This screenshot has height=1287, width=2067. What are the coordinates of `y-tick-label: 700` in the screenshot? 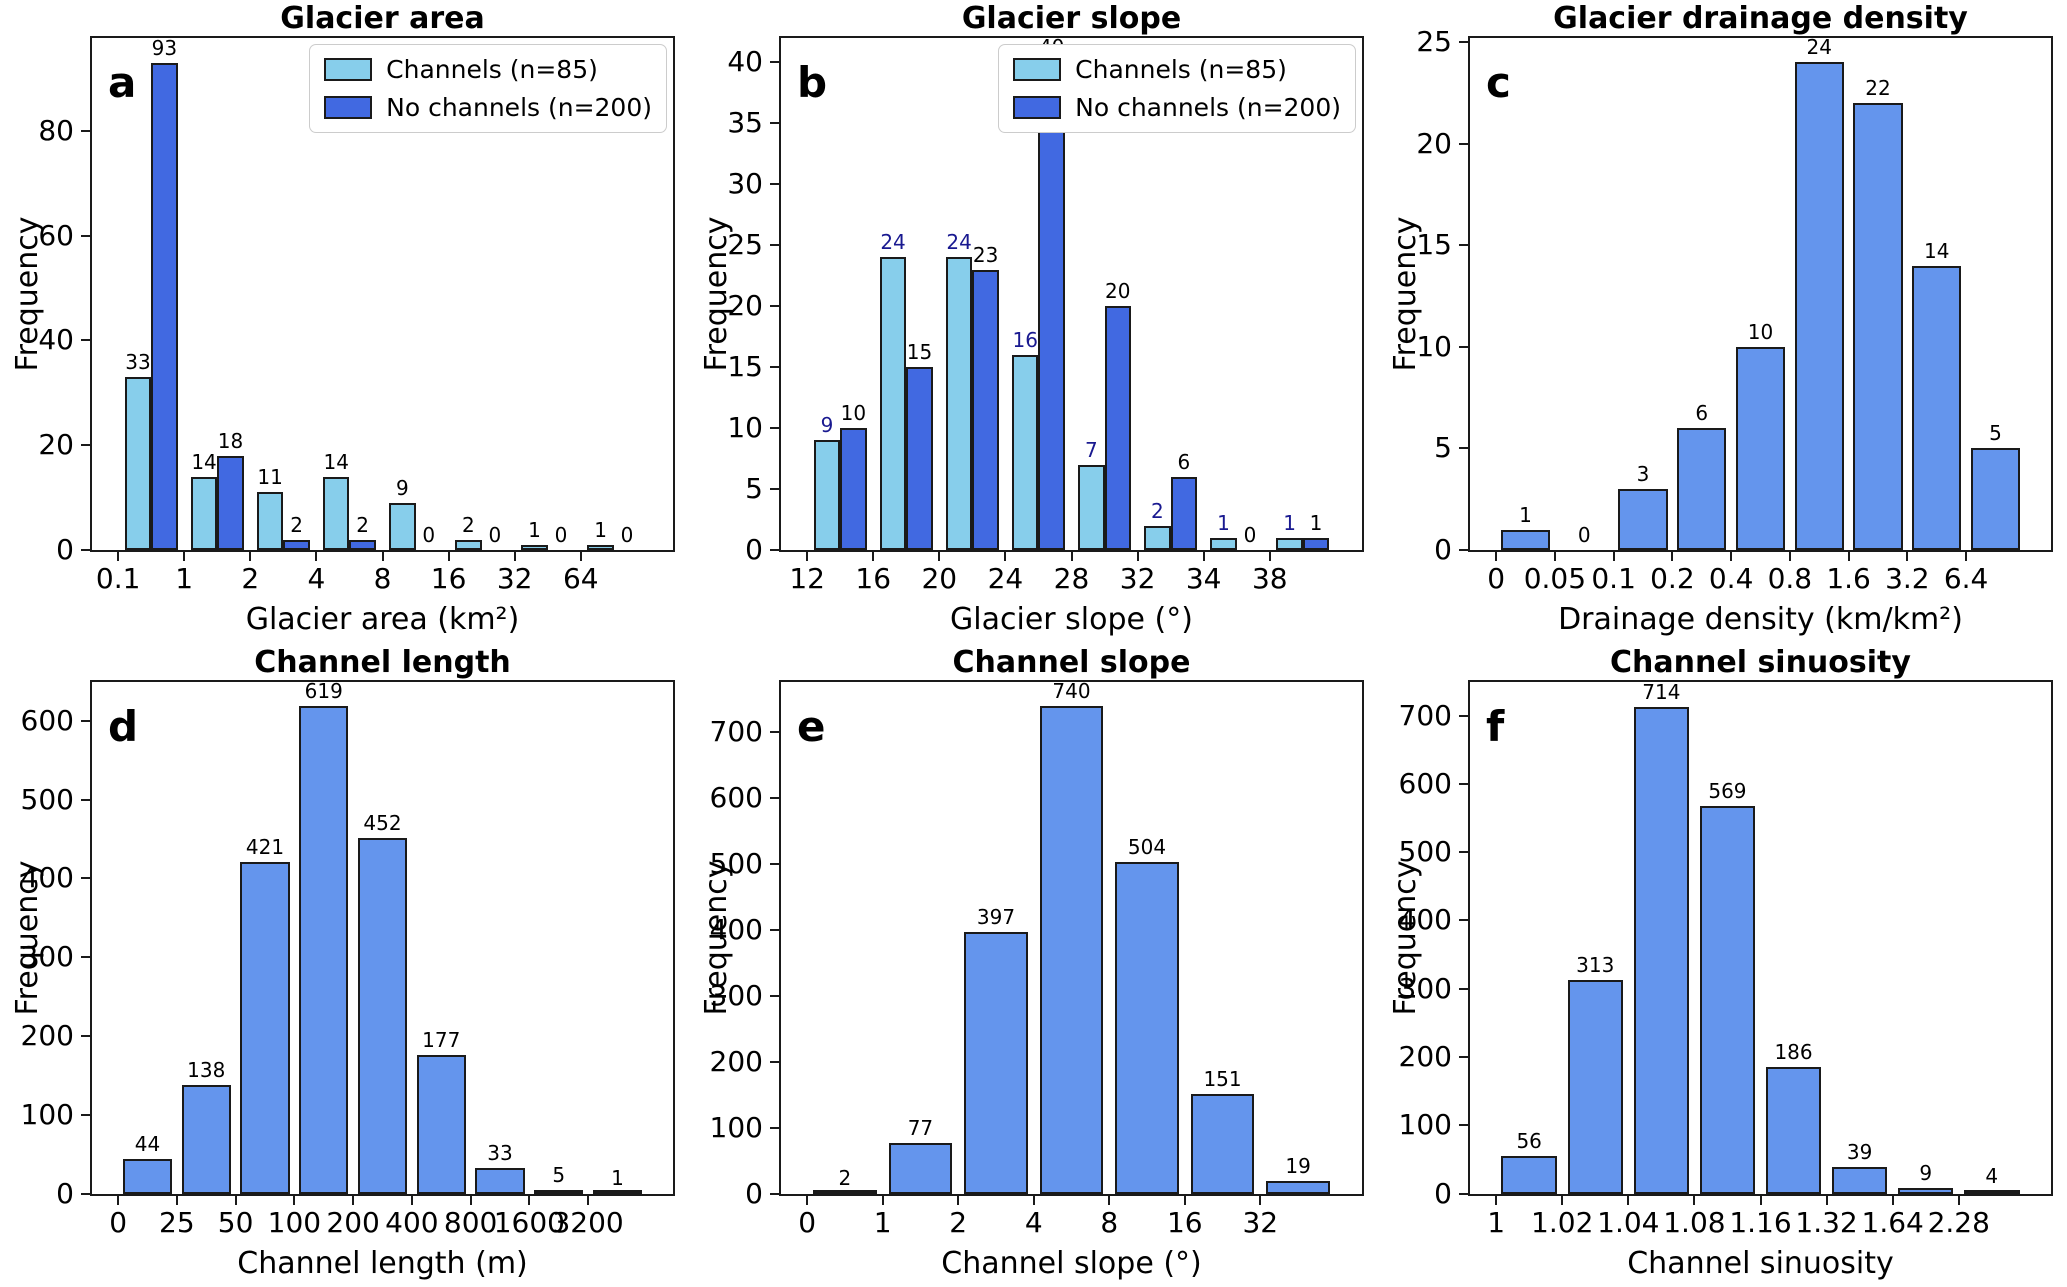 It's located at (1425, 715).